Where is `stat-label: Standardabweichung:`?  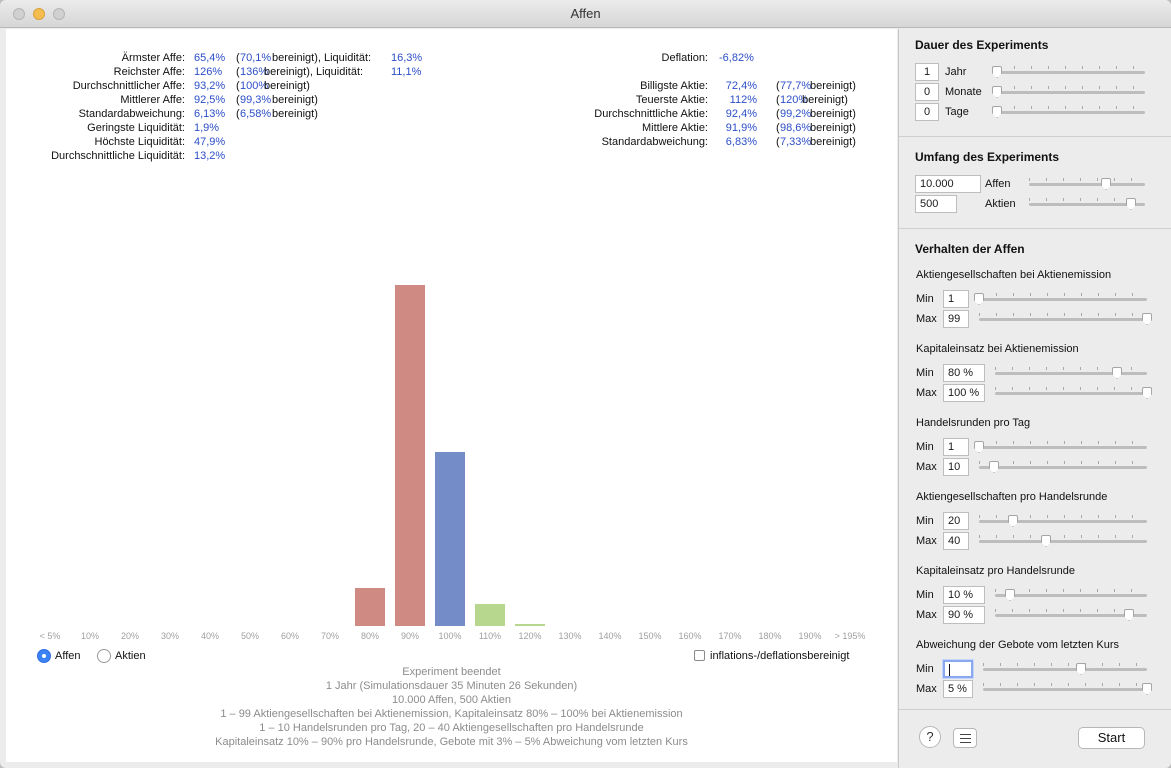
stat-label: Standardabweichung: is located at coordinates (131, 114).